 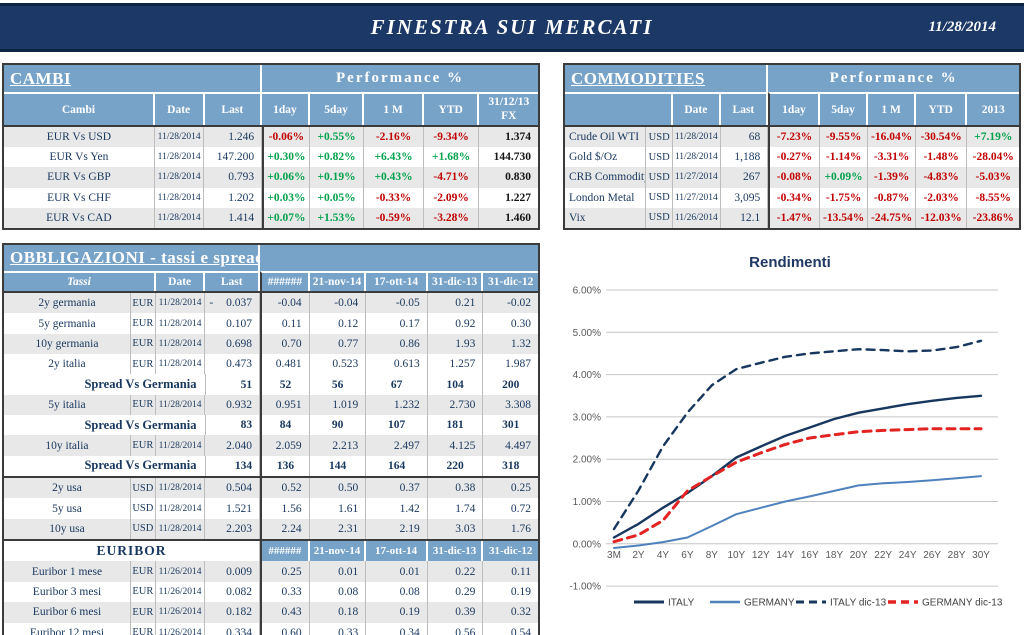 I want to click on column-header-31-dic-13: 31-dic-13, so click(x=455, y=281).